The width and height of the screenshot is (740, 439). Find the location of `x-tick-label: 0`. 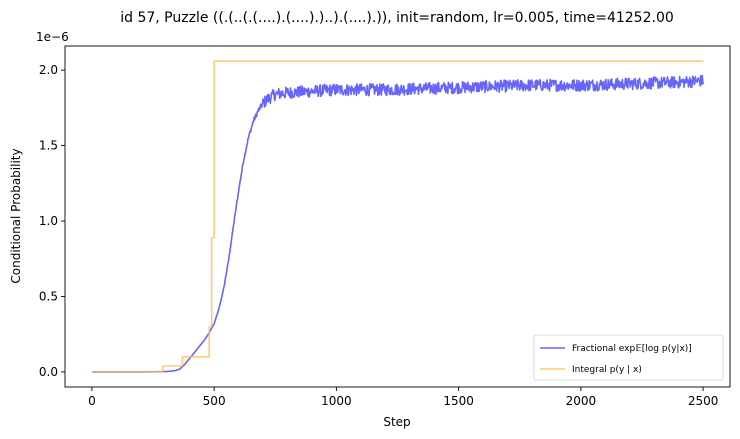

x-tick-label: 0 is located at coordinates (92, 401).